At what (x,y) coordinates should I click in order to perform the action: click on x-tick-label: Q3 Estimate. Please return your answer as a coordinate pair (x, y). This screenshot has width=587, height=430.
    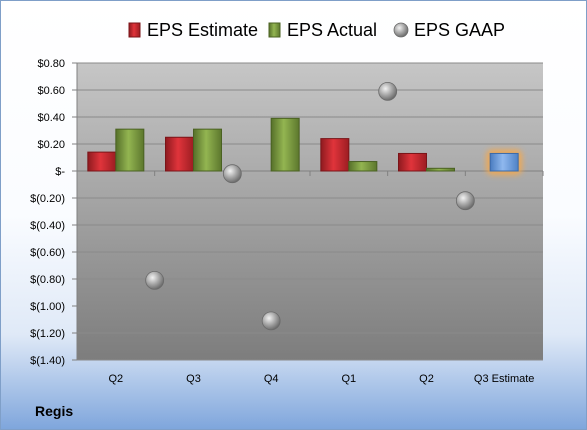
    Looking at the image, I should click on (504, 379).